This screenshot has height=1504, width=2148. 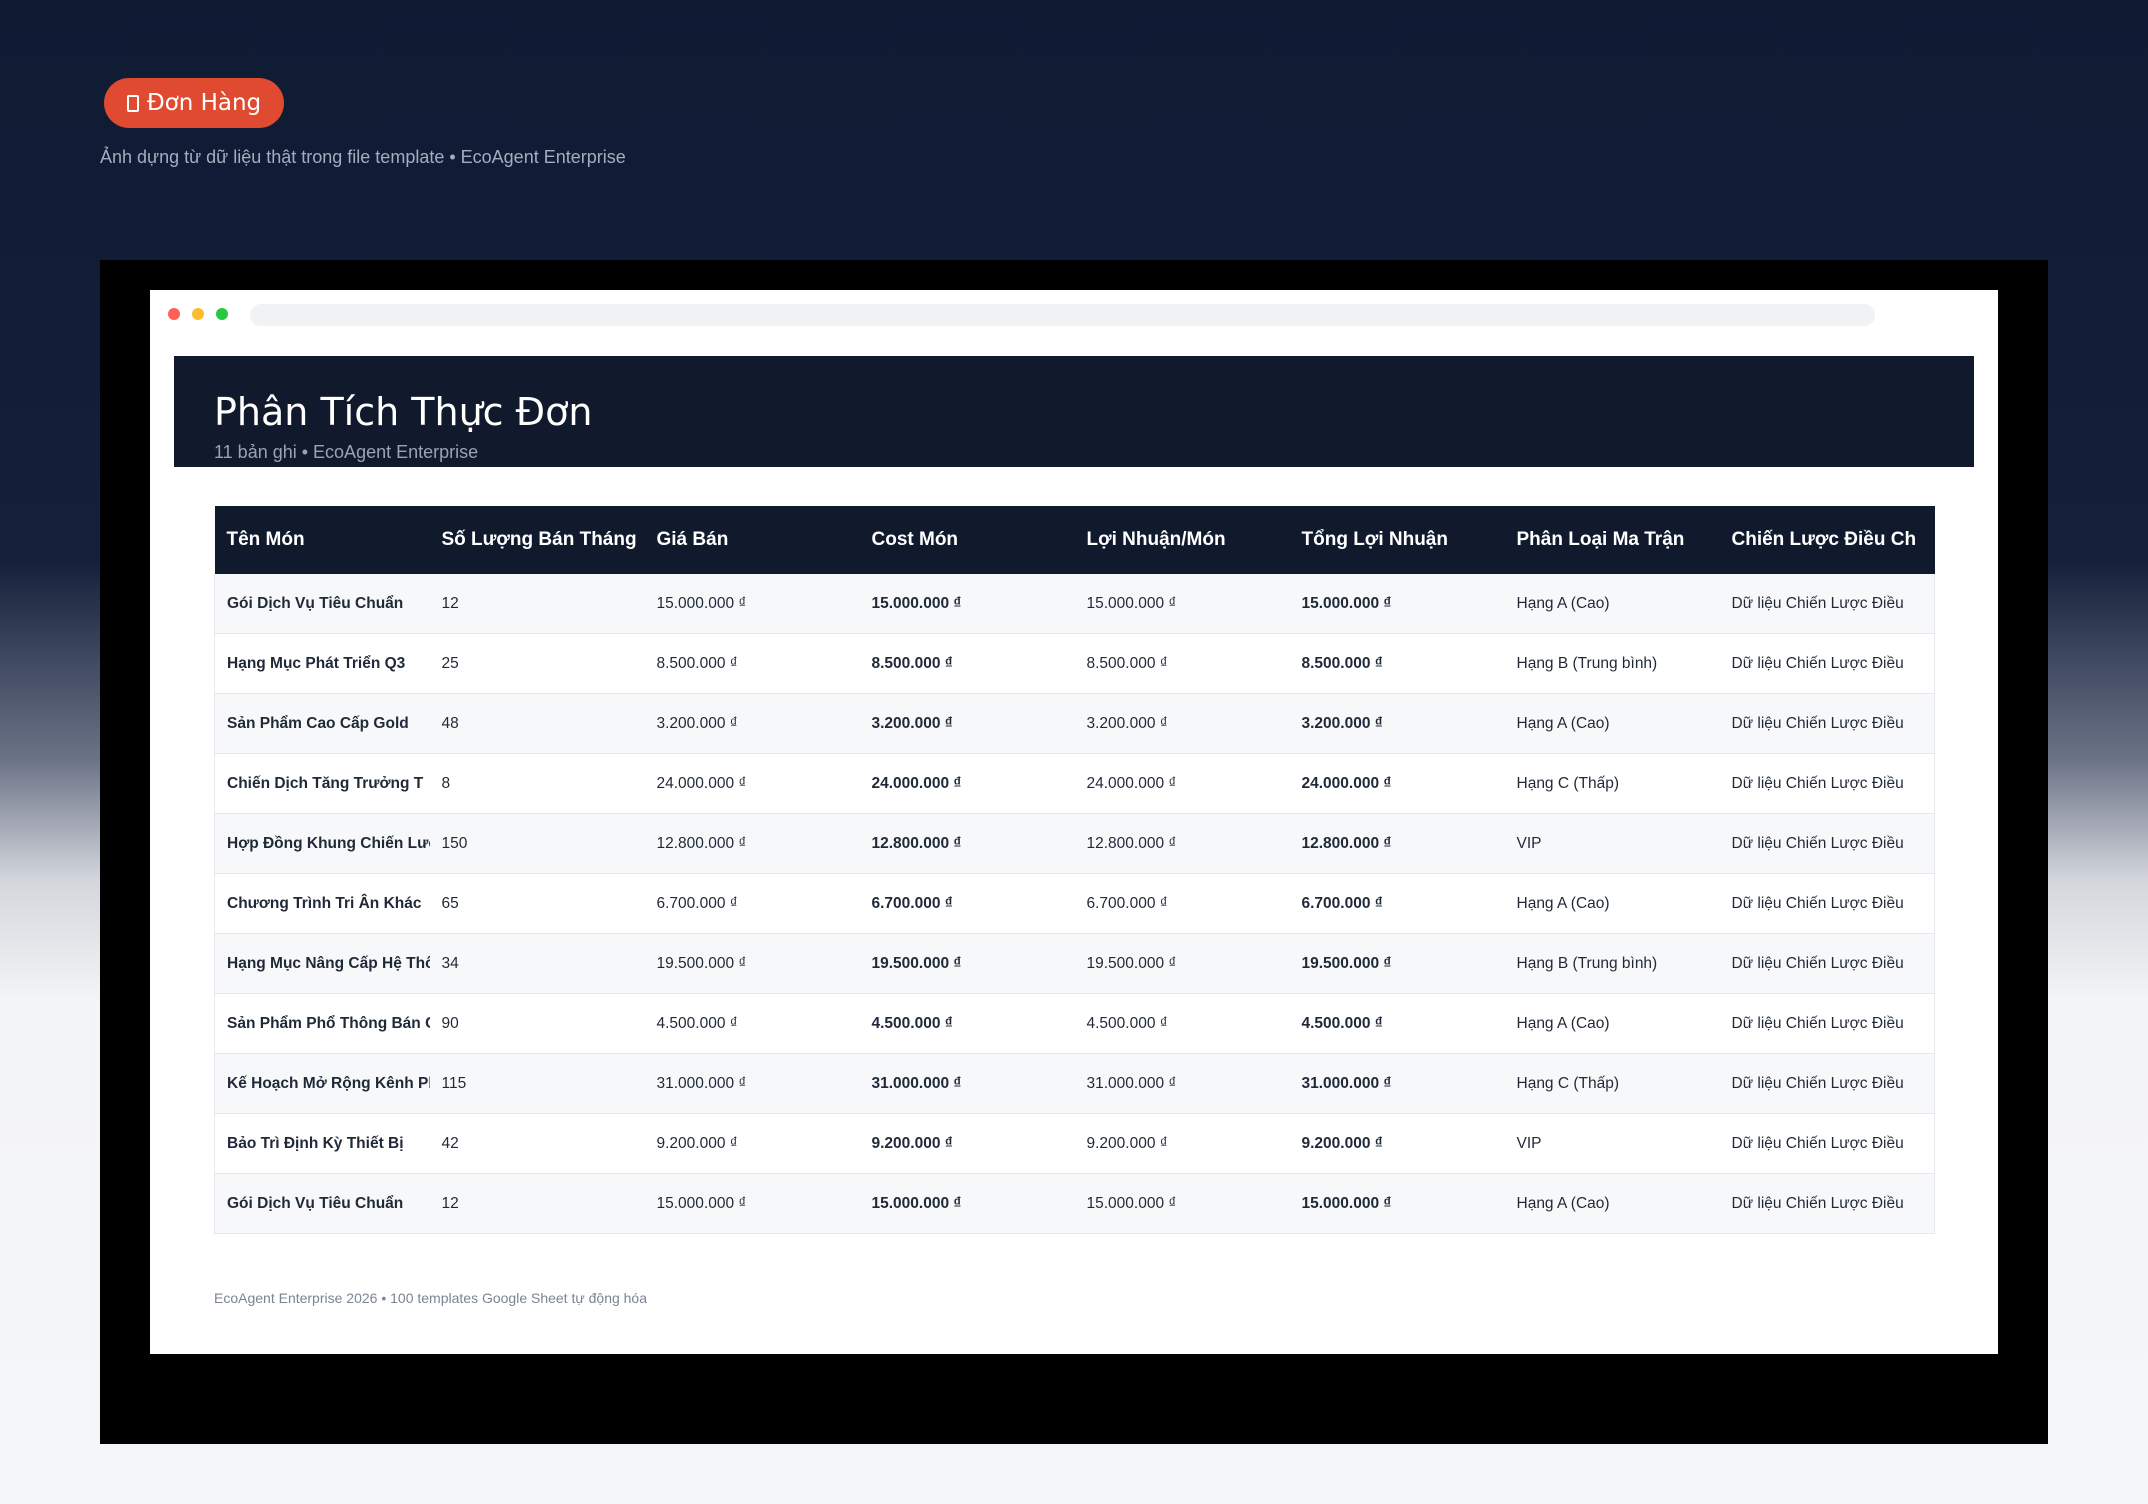 What do you see at coordinates (1827, 540) in the screenshot?
I see `column-header: Chiến Lược Điều Ch` at bounding box center [1827, 540].